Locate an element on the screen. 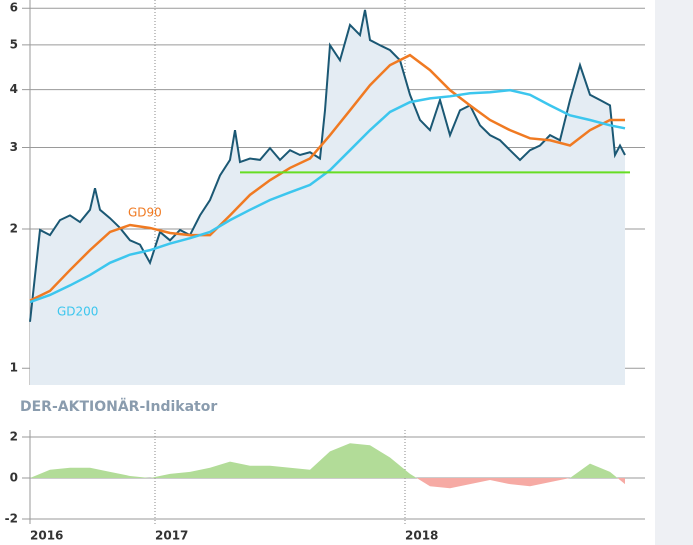 Image resolution: width=693 pixels, height=545 pixels. y-tick-label: 6 is located at coordinates (14, 8).